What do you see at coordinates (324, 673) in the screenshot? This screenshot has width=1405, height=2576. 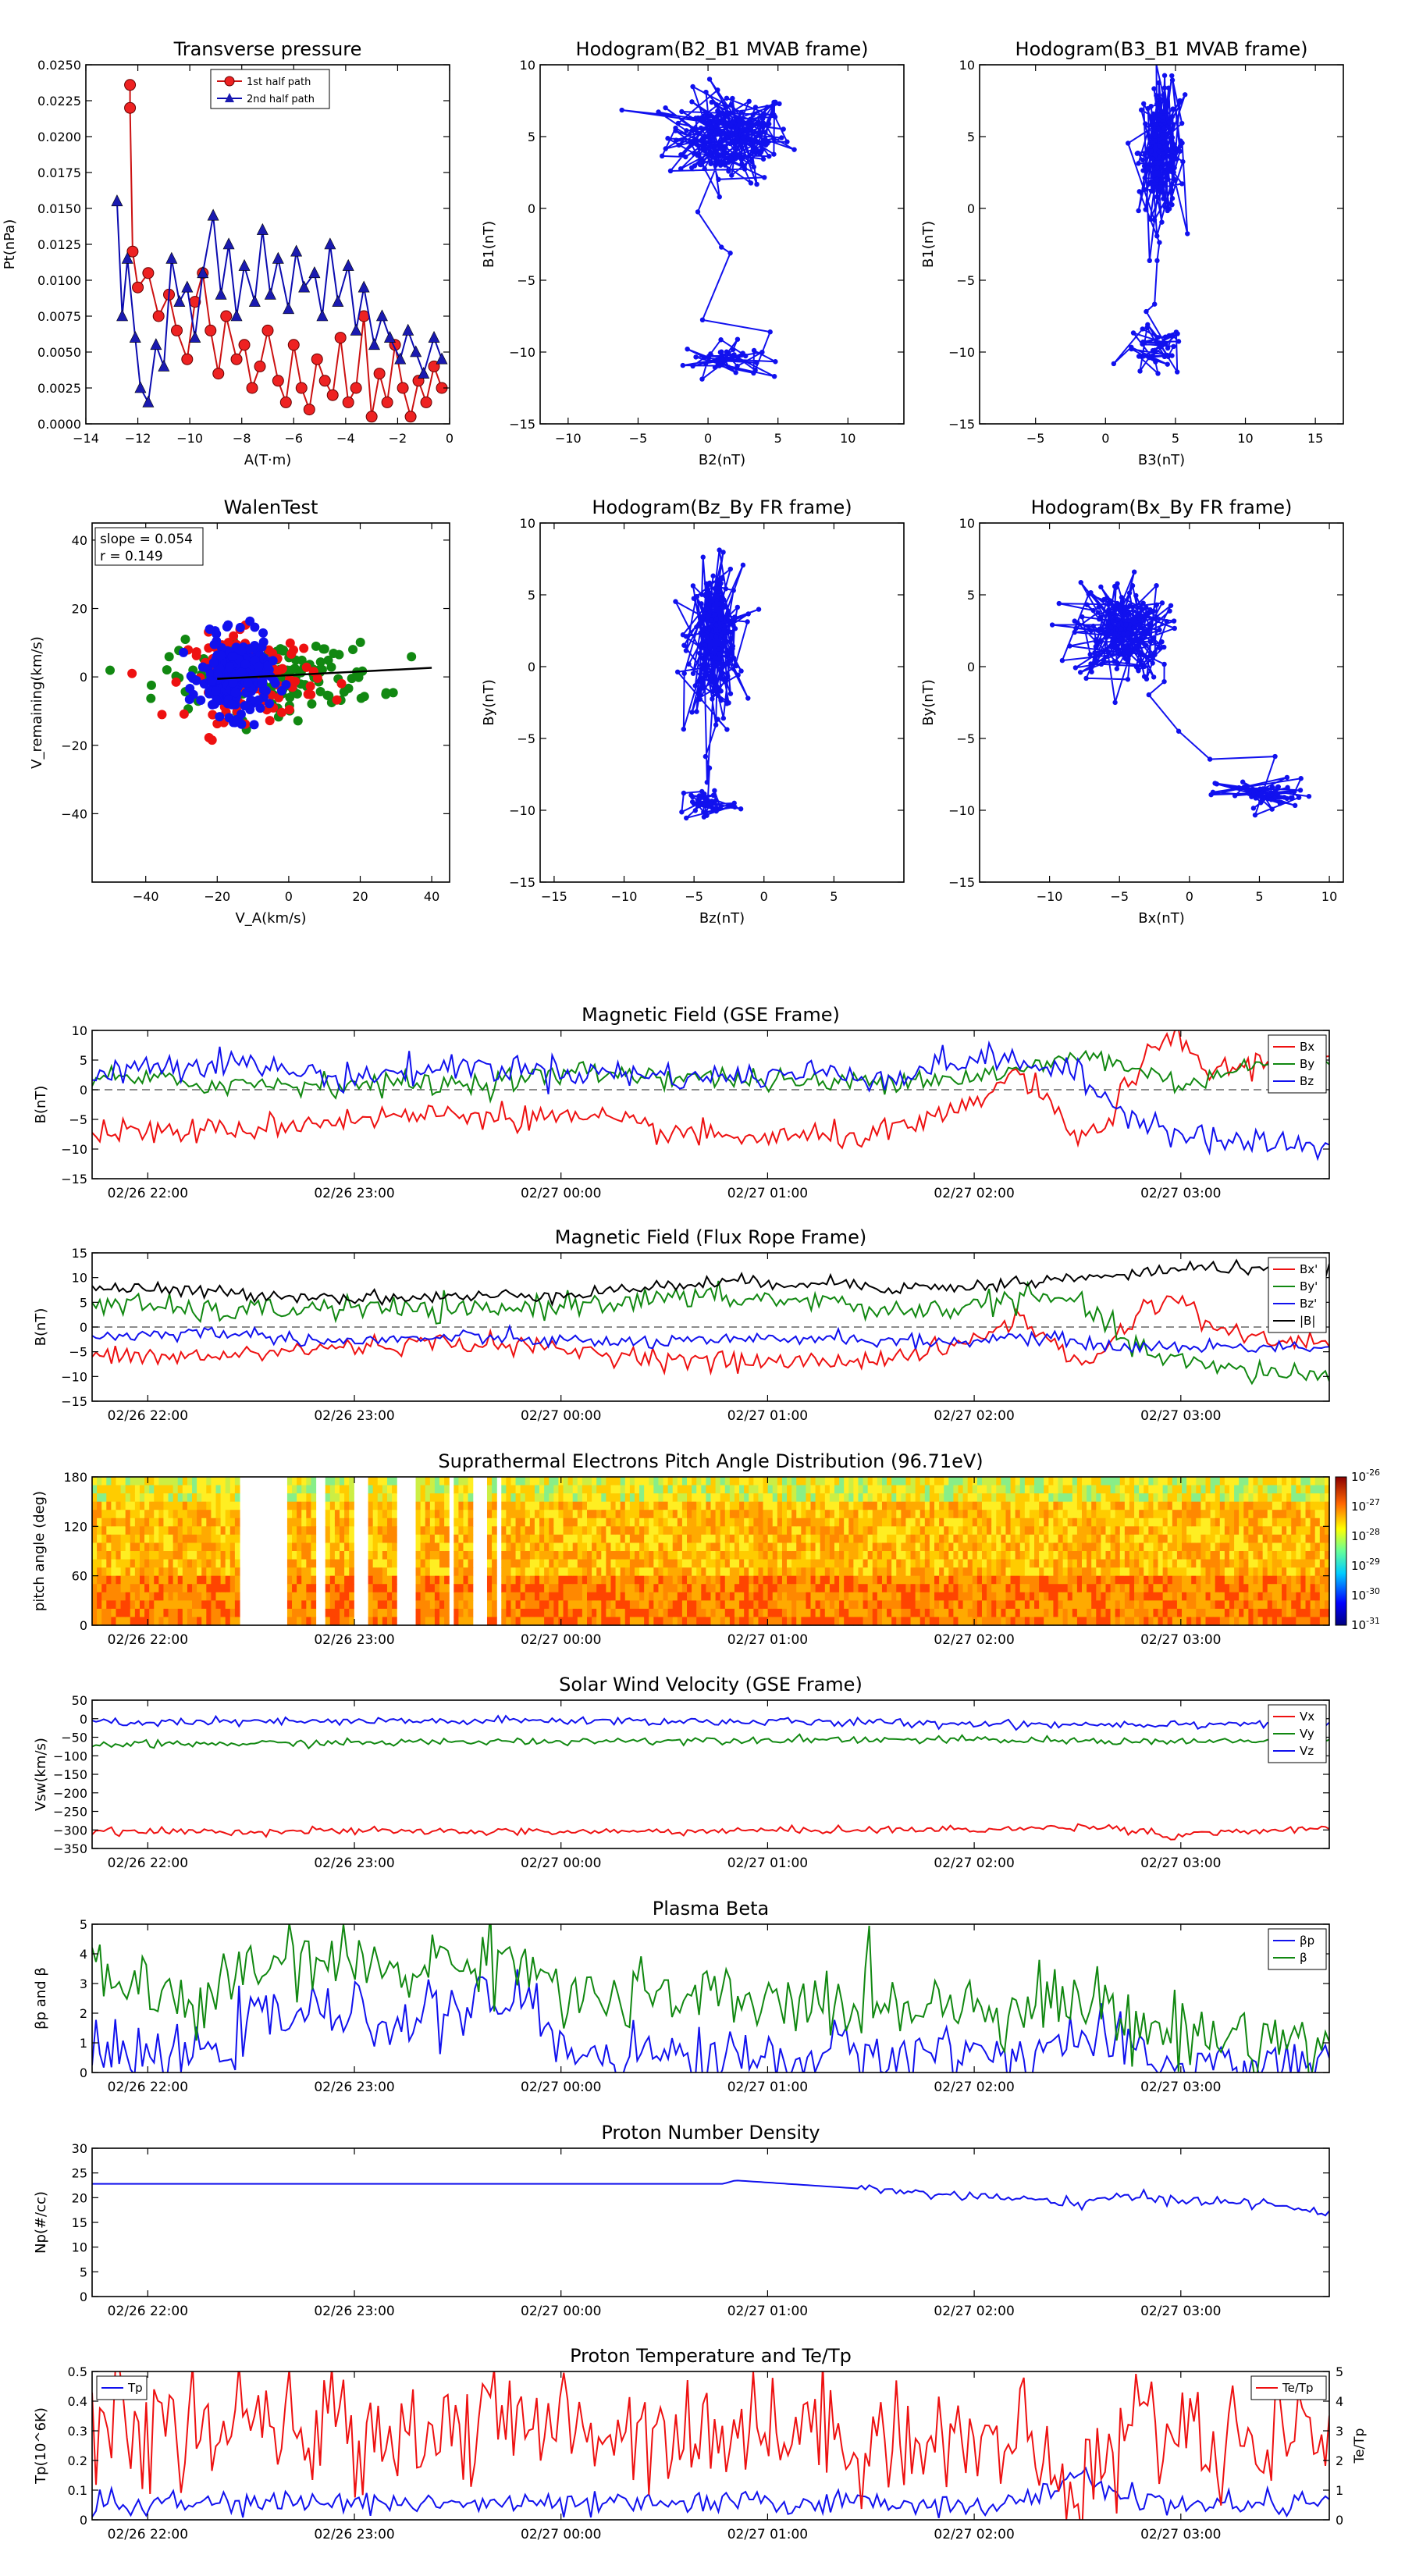 I see `fit-line` at bounding box center [324, 673].